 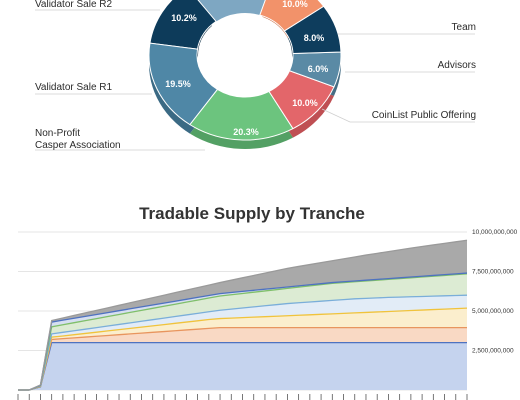 What do you see at coordinates (495, 232) in the screenshot?
I see `y-tick-label: 10,000,000,000` at bounding box center [495, 232].